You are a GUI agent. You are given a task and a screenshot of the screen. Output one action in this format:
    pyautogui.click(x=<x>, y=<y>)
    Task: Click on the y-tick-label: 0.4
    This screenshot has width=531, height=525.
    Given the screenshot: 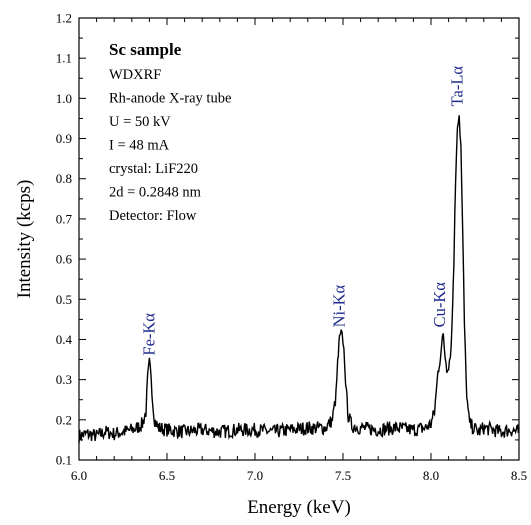 What is the action you would take?
    pyautogui.click(x=64, y=339)
    